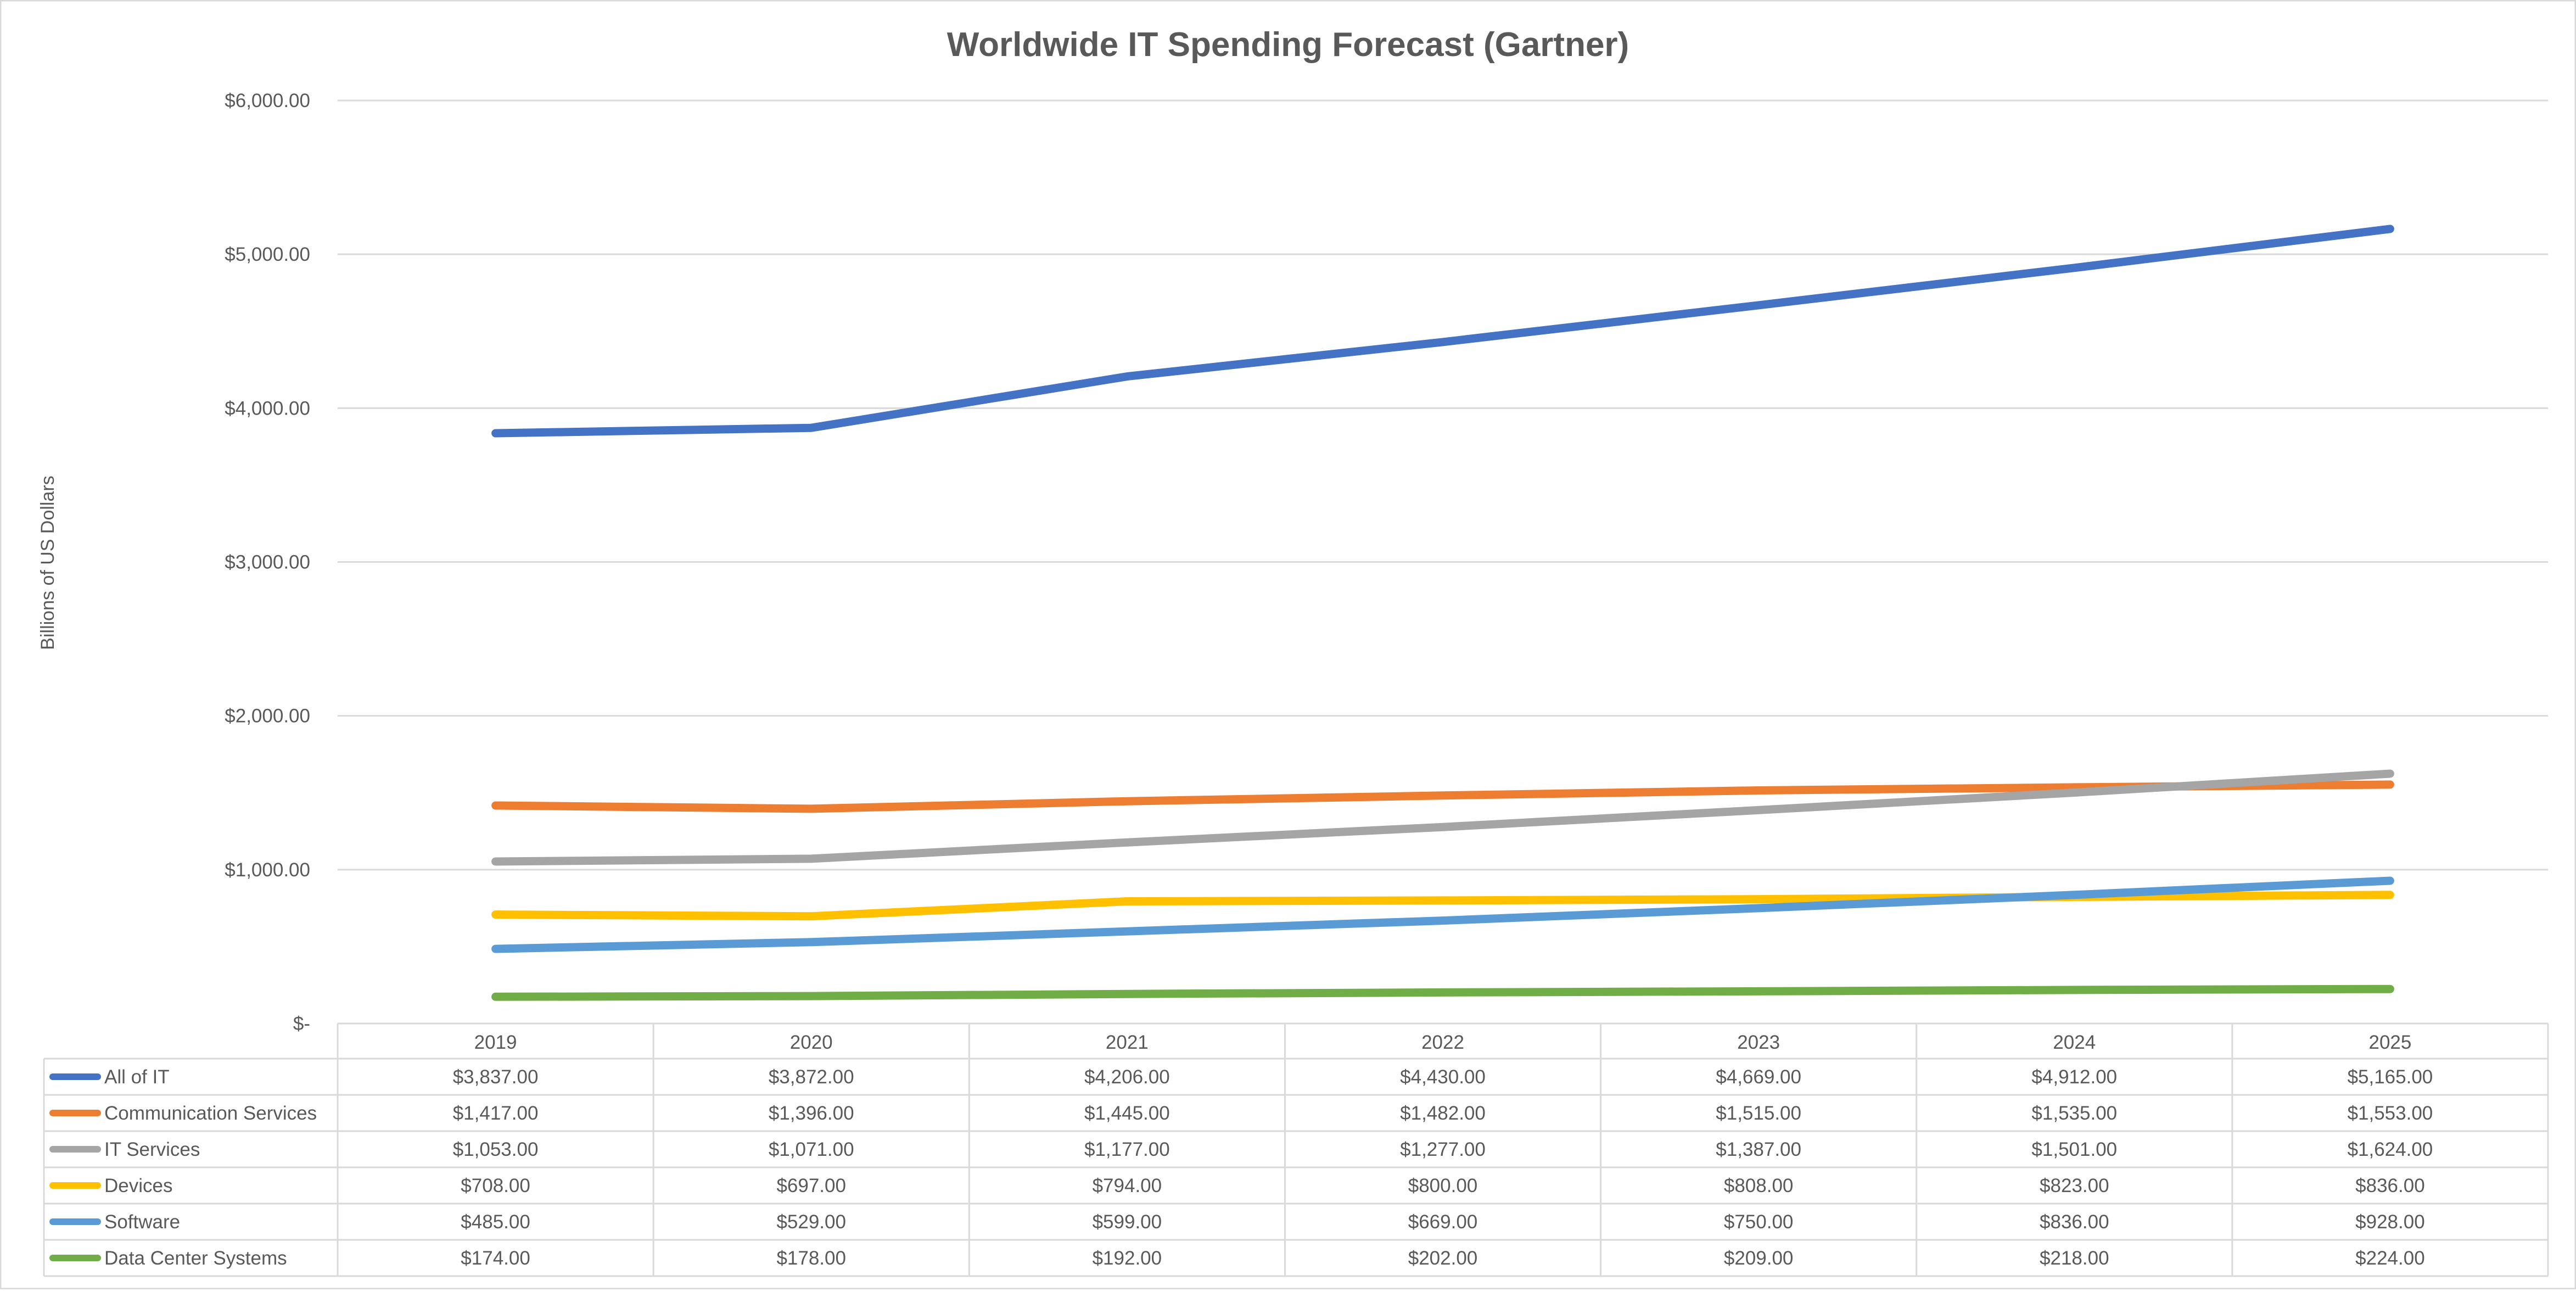  I want to click on x-tick-label: 2023, so click(1758, 1042).